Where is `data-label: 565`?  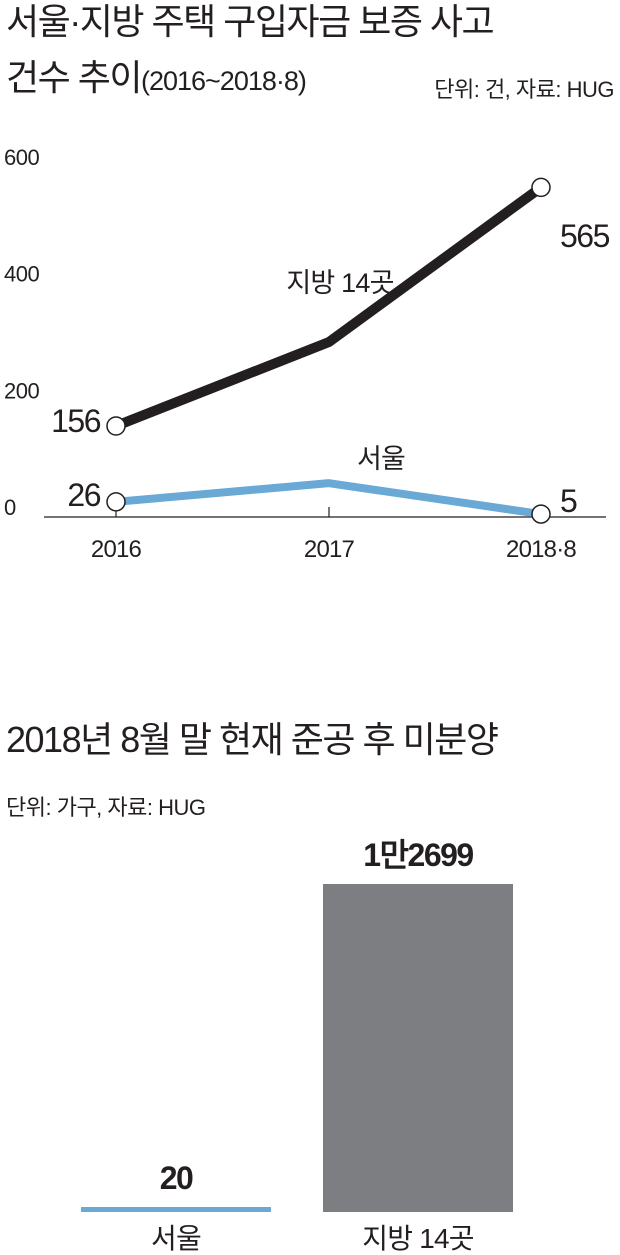
data-label: 565 is located at coordinates (585, 236).